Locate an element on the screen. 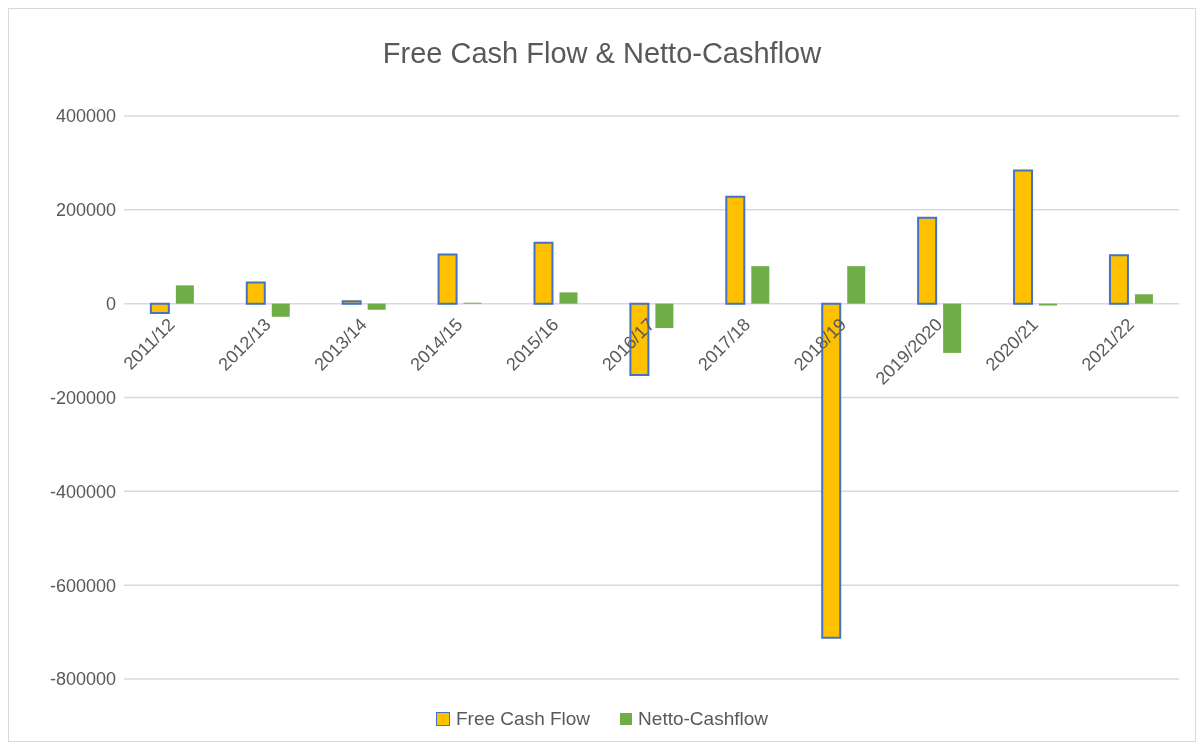  y-tick-label: 200000 is located at coordinates (85, 210).